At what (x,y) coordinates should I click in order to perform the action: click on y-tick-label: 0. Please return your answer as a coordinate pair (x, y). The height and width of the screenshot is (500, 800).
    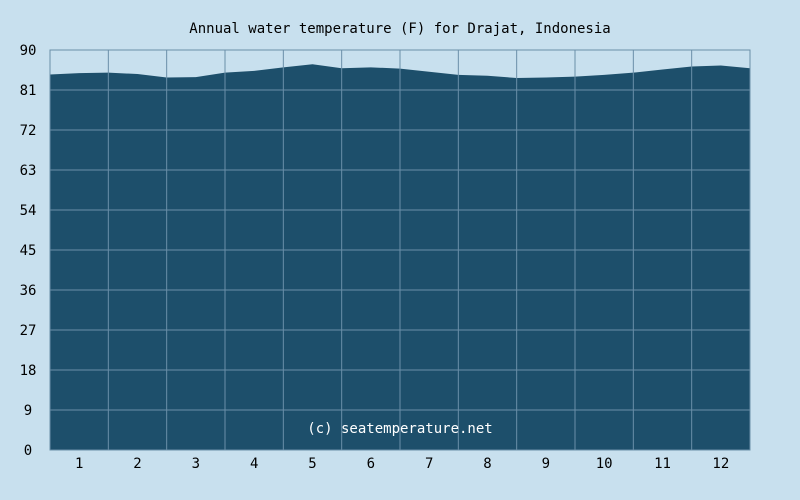
    Looking at the image, I should click on (28, 451).